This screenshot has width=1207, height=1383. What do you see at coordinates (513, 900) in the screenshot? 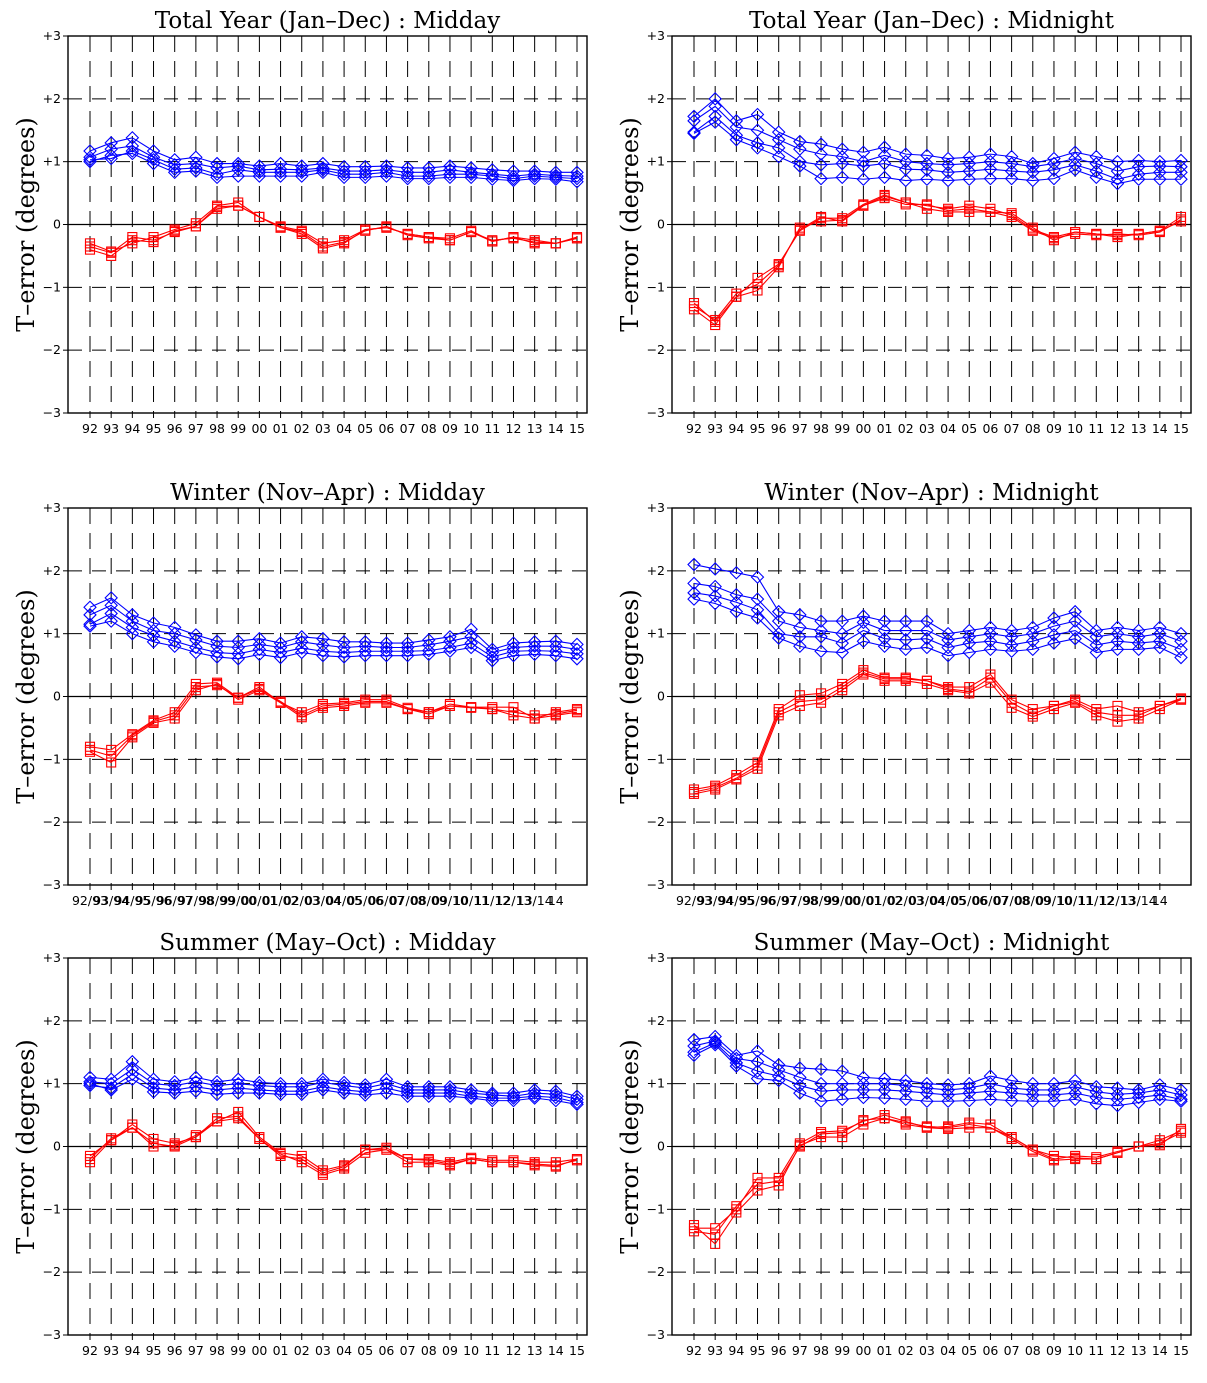
I see `x-tick-label: 12/13` at bounding box center [513, 900].